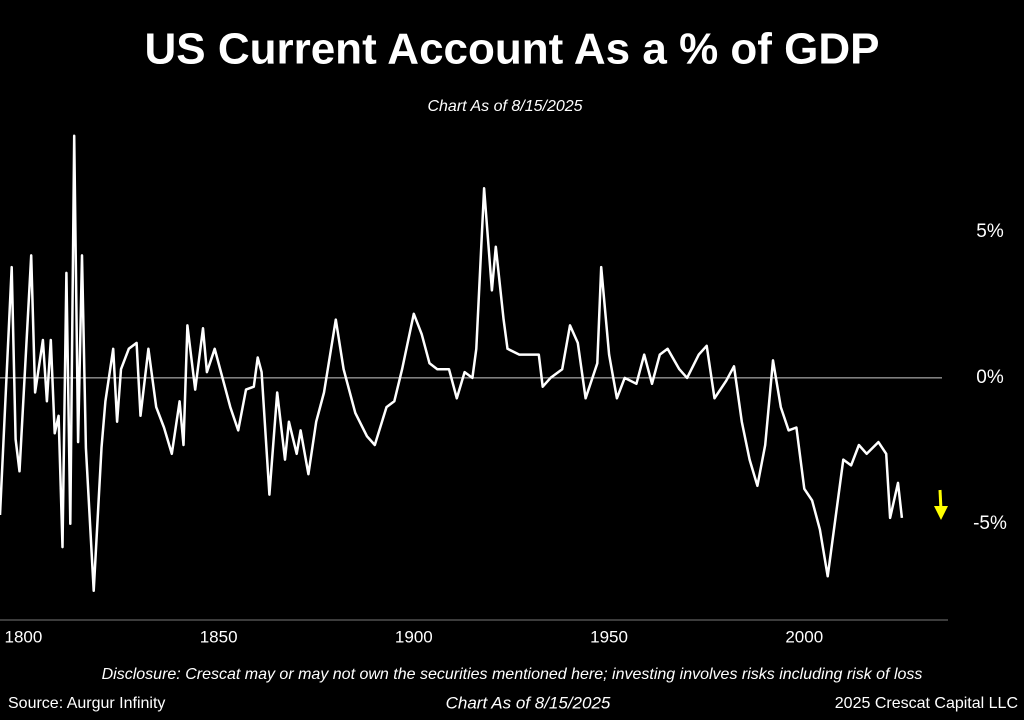 The image size is (1024, 720). What do you see at coordinates (990, 523) in the screenshot?
I see `y-tick-label: -5%` at bounding box center [990, 523].